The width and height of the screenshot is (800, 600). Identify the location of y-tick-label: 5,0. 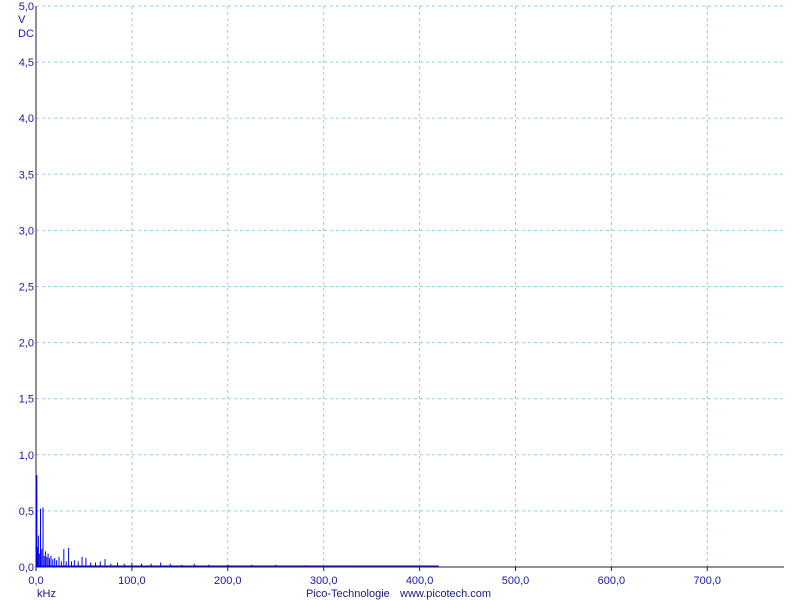
(26, 7).